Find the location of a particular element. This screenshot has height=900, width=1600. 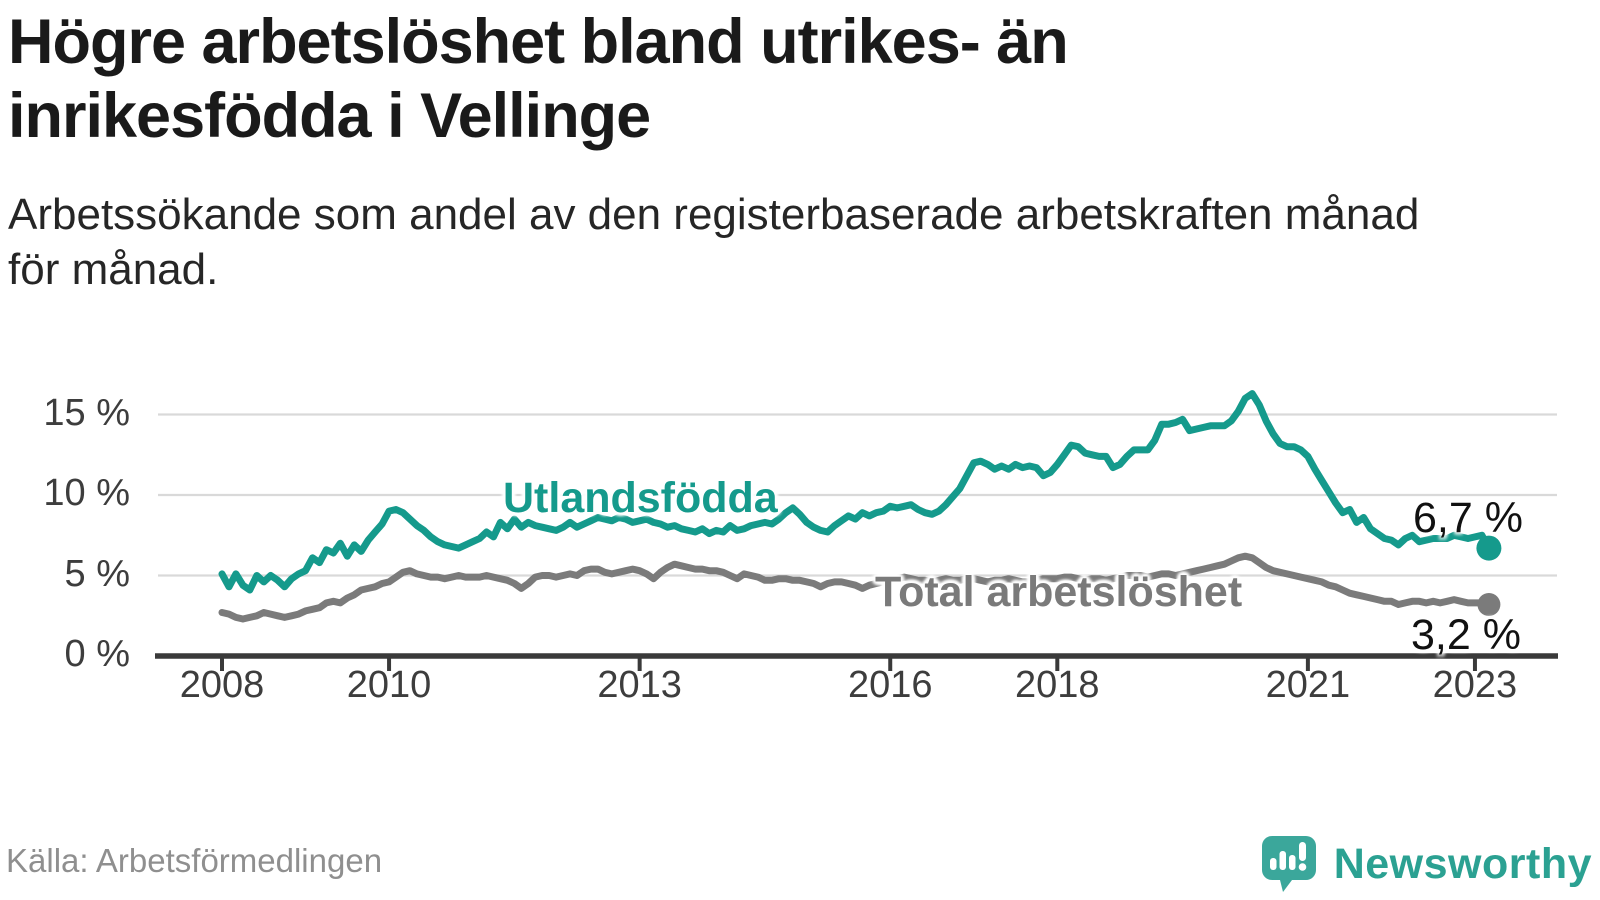

x-axis-tick-label: 2018 is located at coordinates (1057, 685).